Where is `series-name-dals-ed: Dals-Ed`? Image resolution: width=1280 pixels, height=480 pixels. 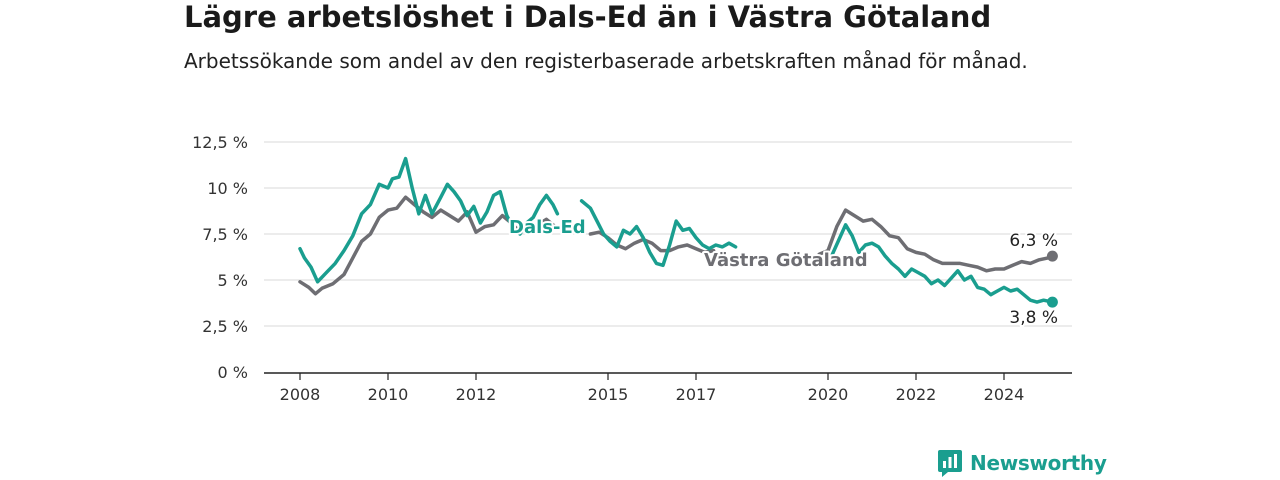
series-name-dals-ed: Dals-Ed is located at coordinates (547, 227).